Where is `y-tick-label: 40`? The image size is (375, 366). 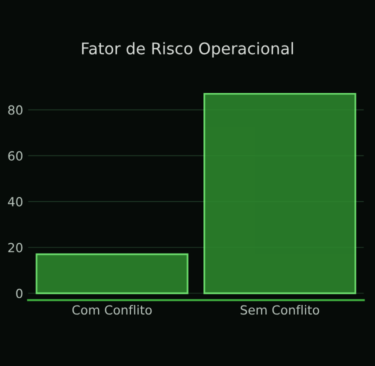
y-tick-label: 40 is located at coordinates (15, 201).